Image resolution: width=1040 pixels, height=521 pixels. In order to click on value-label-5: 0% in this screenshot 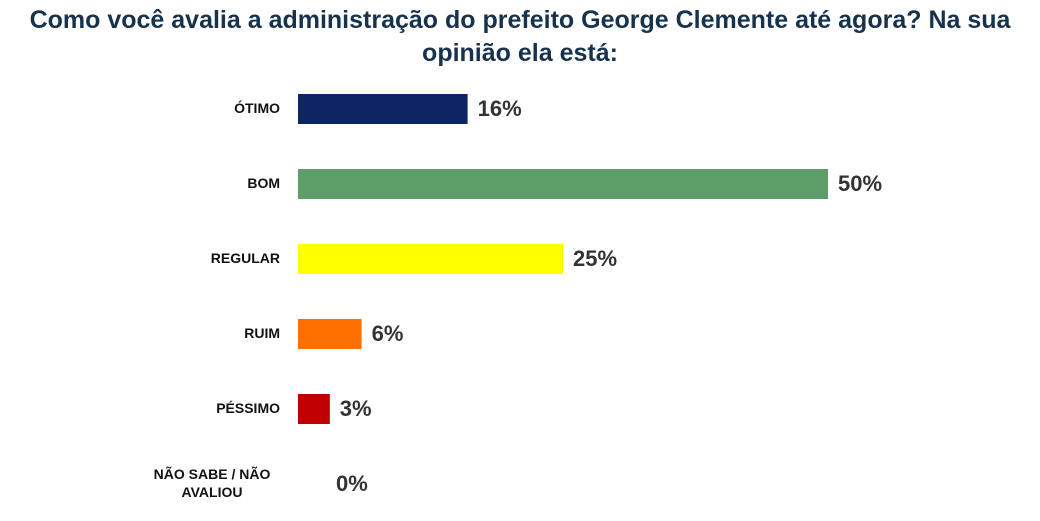, I will do `click(352, 483)`.